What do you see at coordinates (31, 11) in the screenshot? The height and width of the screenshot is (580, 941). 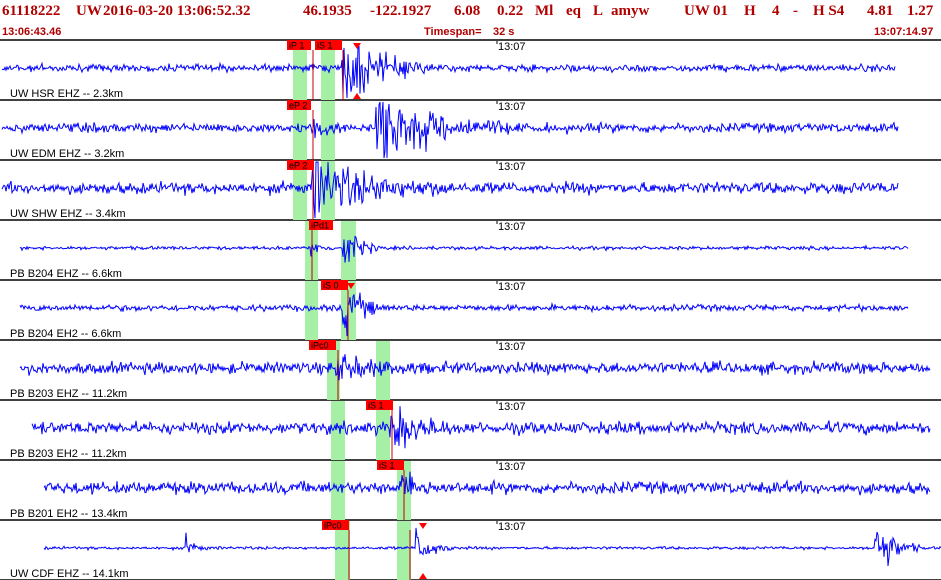 I see `event-id: 61118222` at bounding box center [31, 11].